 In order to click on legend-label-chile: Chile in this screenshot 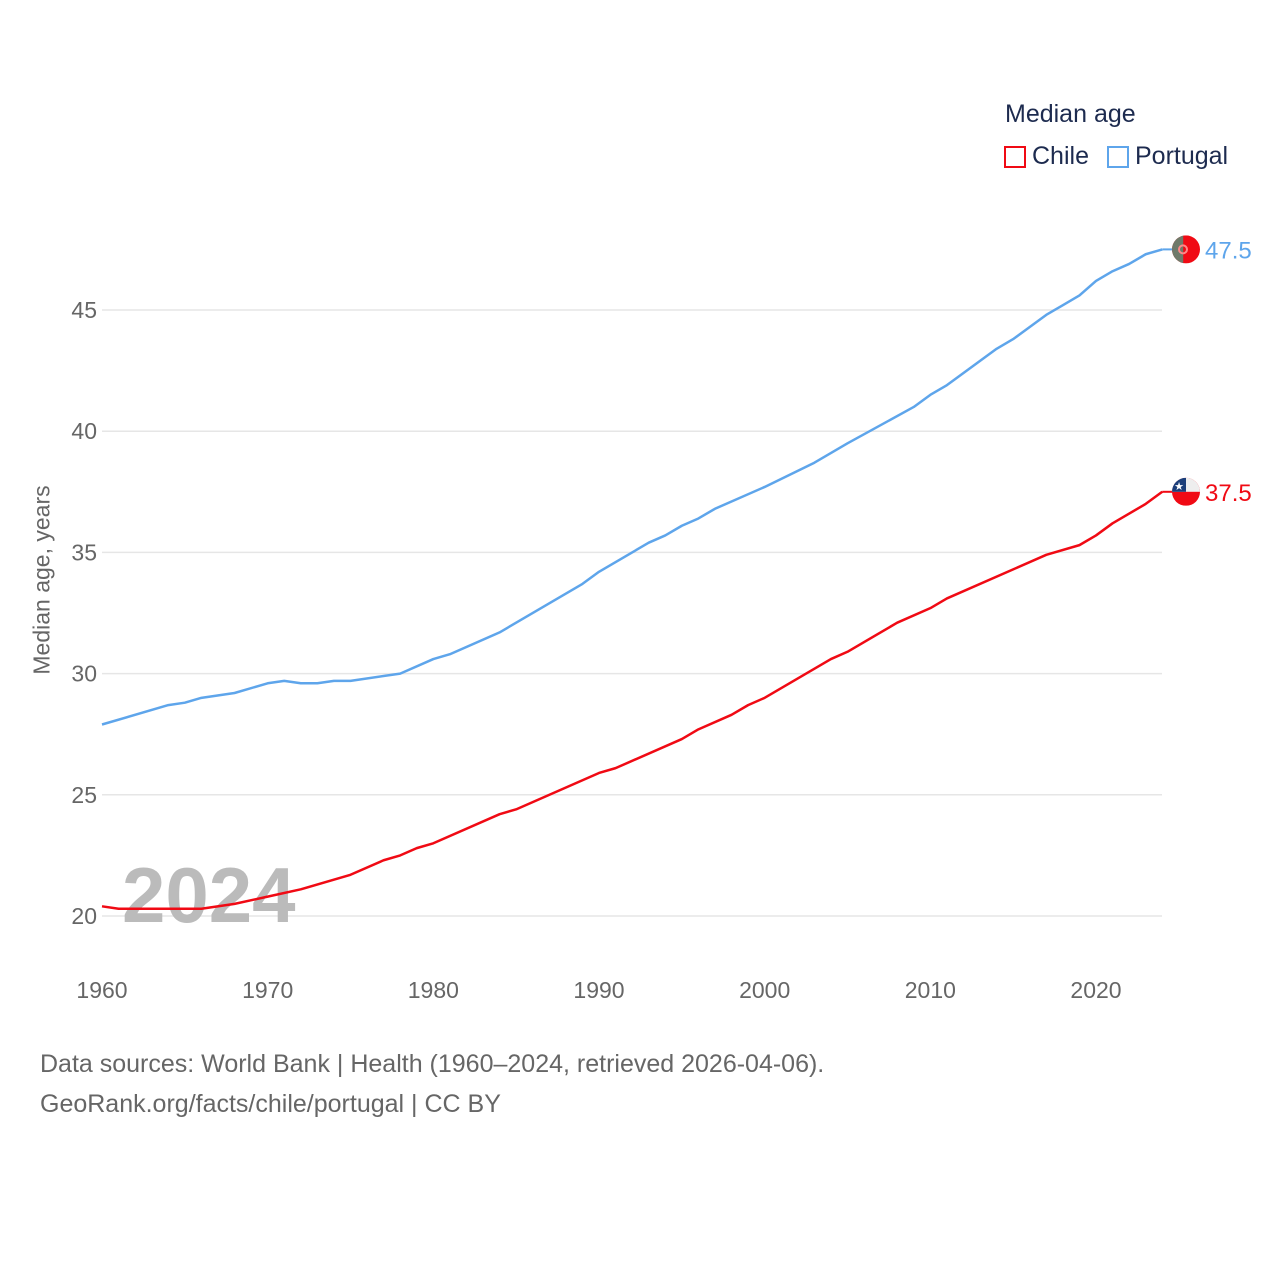, I will do `click(1060, 156)`.